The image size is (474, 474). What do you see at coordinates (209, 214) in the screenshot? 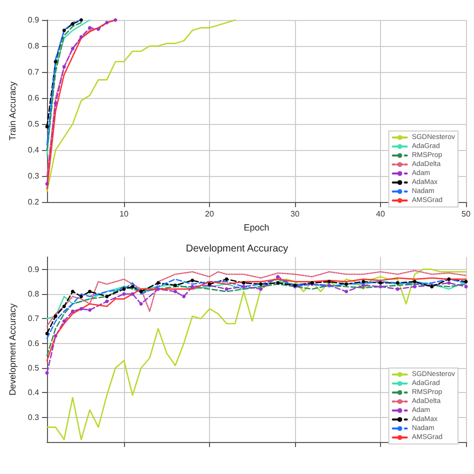
I see `x-tick-label: 20` at bounding box center [209, 214].